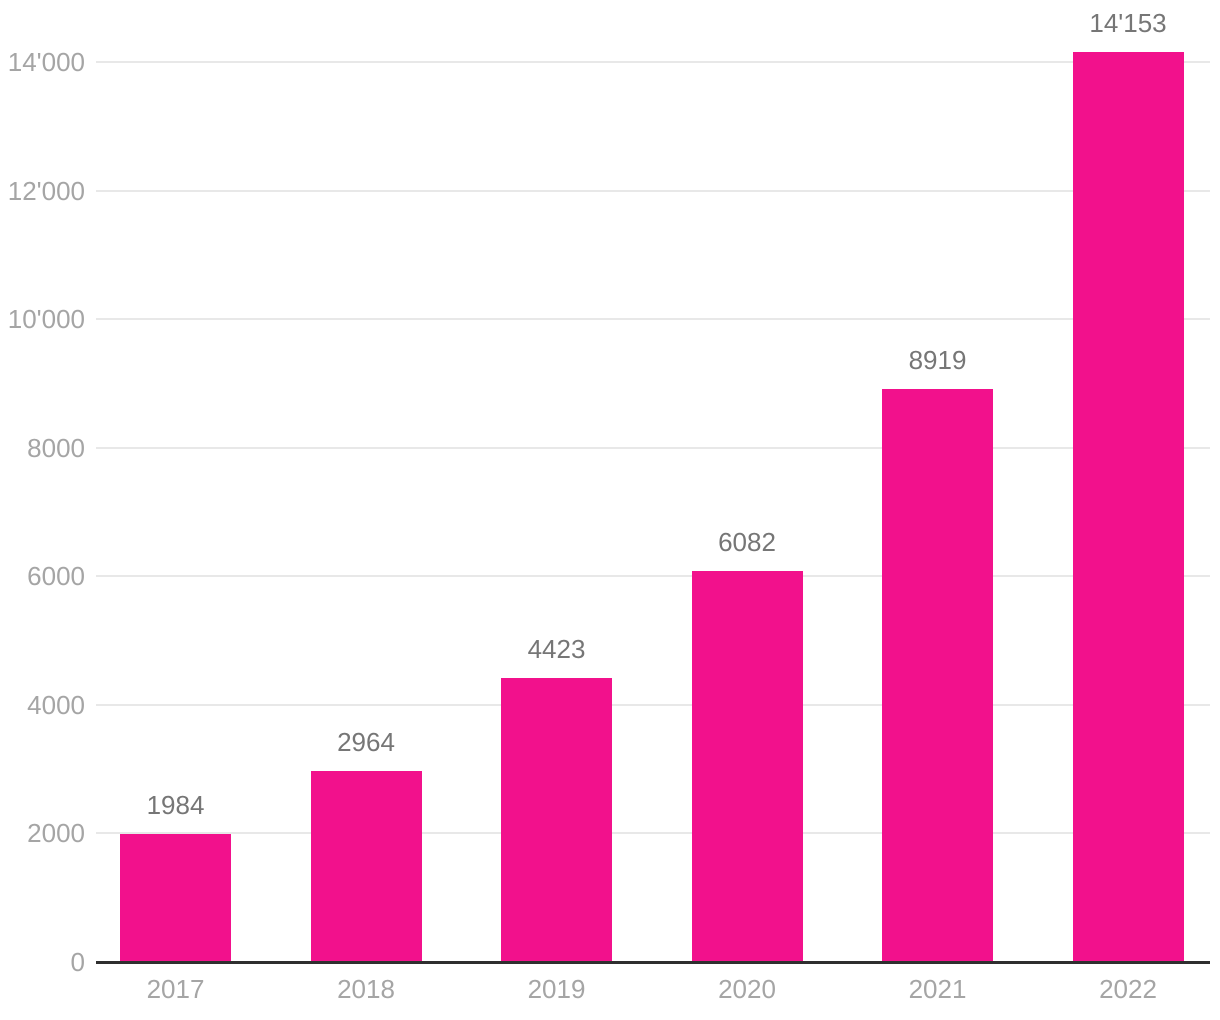 This screenshot has height=1020, width=1220. What do you see at coordinates (366, 742) in the screenshot?
I see `value-label-2018: 2964` at bounding box center [366, 742].